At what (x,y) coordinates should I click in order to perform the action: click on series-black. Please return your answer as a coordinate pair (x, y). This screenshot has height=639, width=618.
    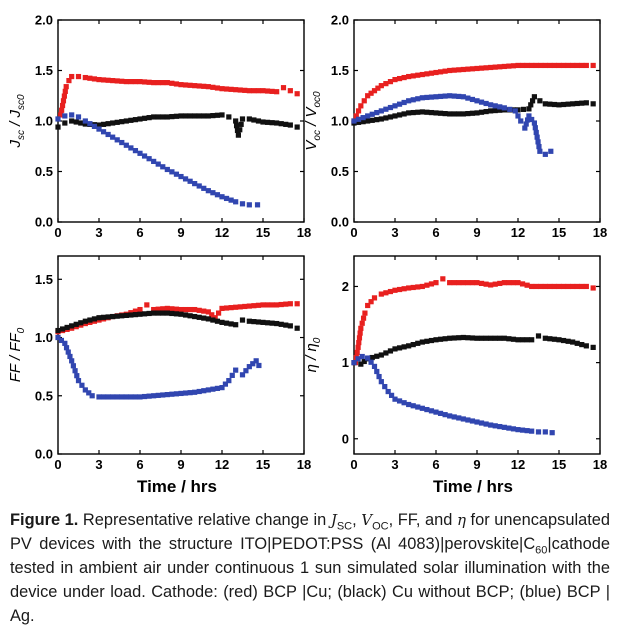
    Looking at the image, I should click on (177, 322).